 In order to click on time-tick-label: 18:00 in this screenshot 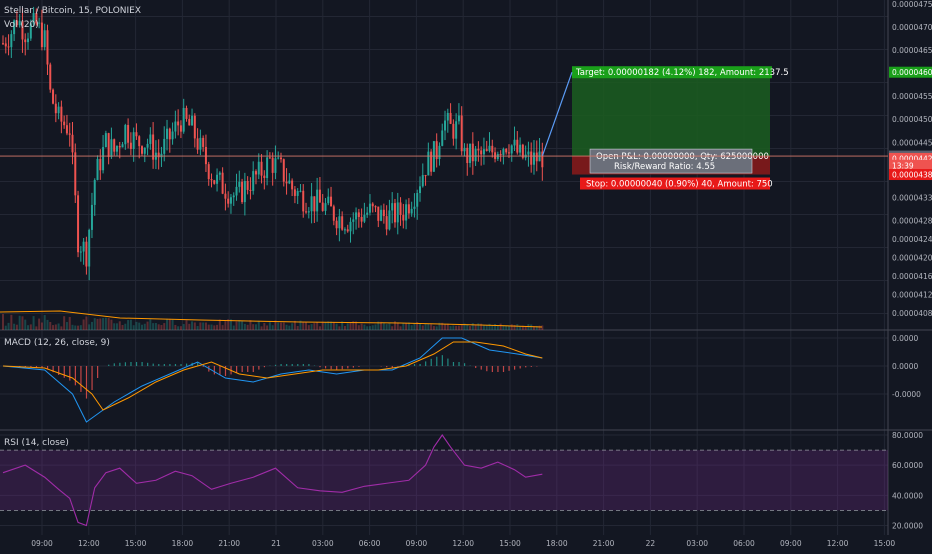, I will do `click(557, 543)`.